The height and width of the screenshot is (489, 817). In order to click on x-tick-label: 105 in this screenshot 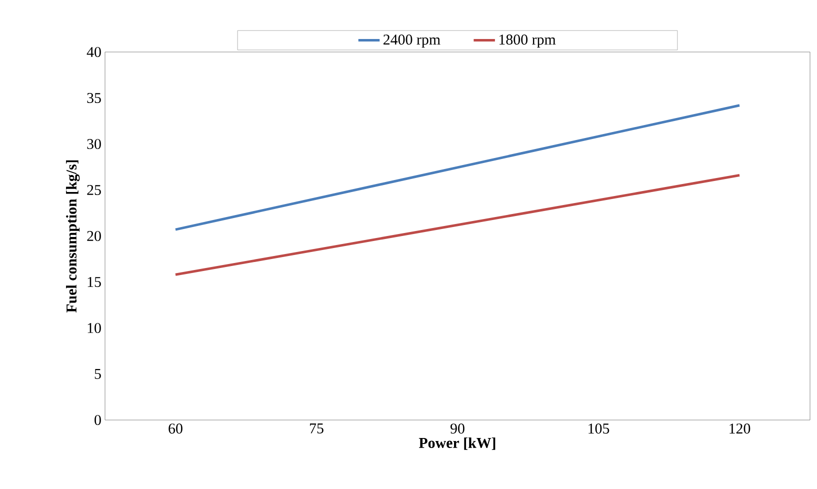, I will do `click(599, 429)`.